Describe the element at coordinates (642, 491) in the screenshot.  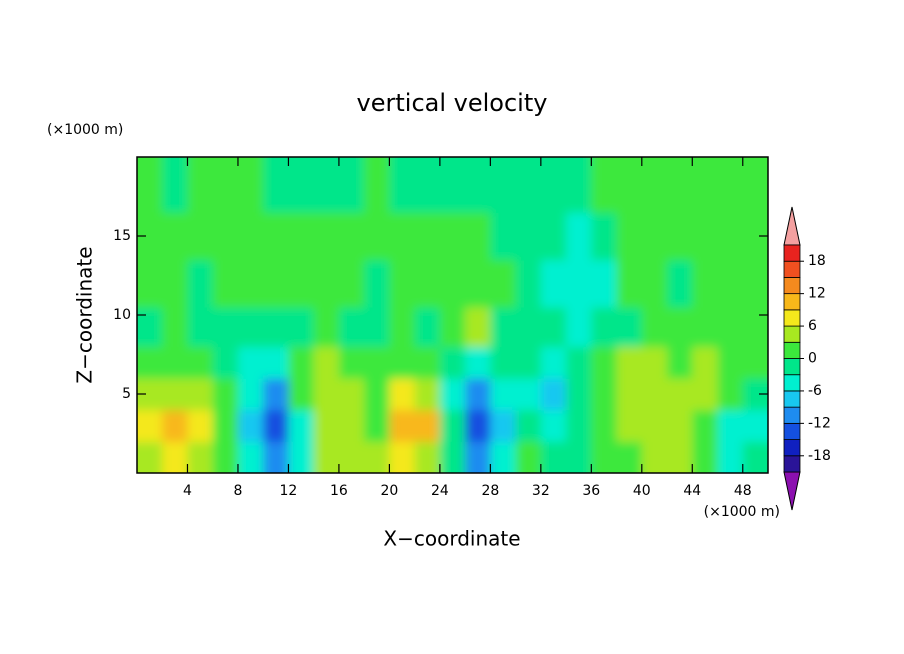
I see `x-tick-label: 40` at that location.